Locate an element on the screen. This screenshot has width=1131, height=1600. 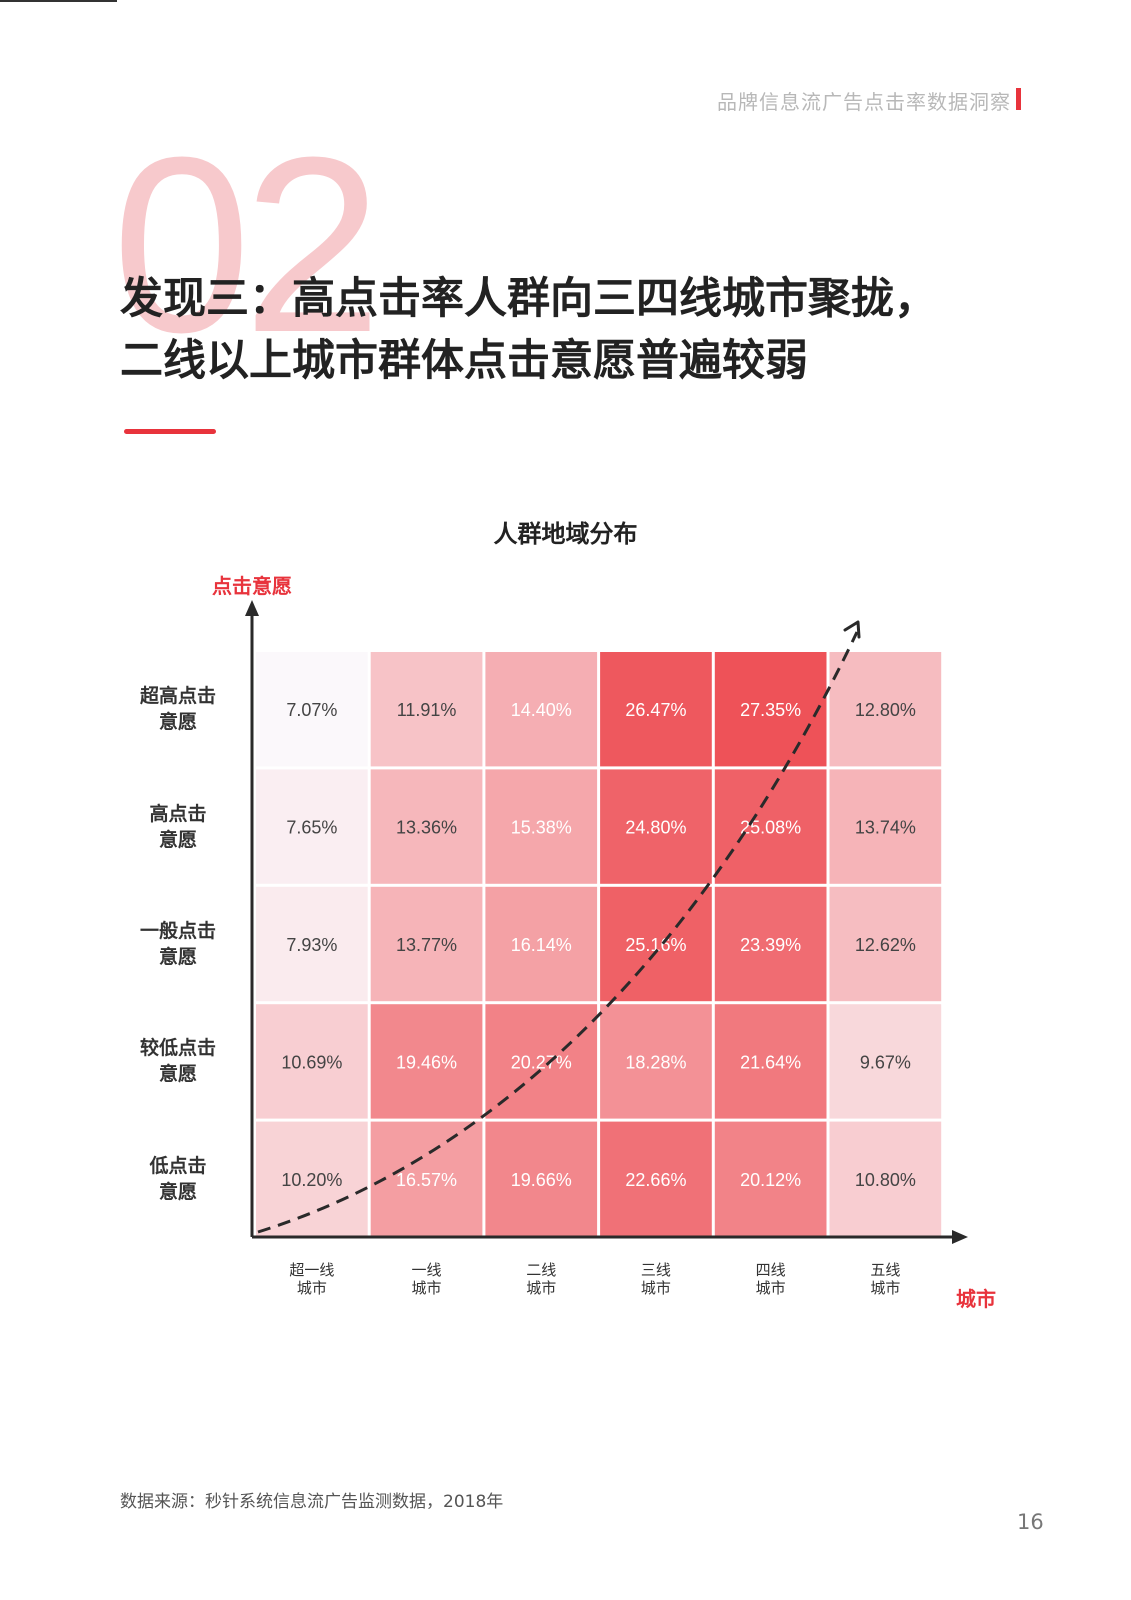
cell-value-label: 22.66% is located at coordinates (655, 1180).